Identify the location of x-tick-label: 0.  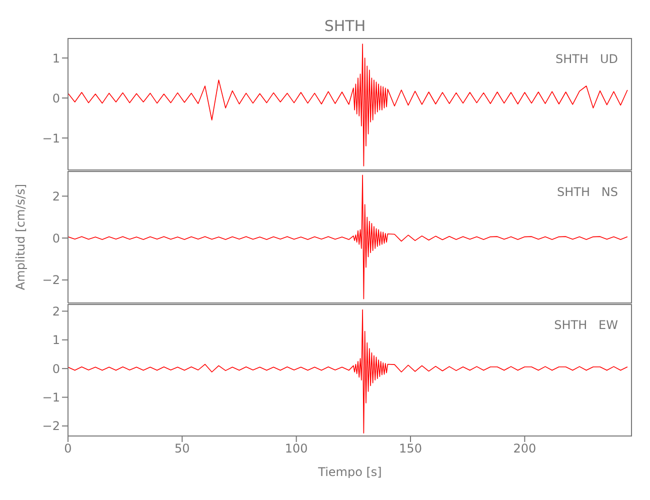
(68, 449).